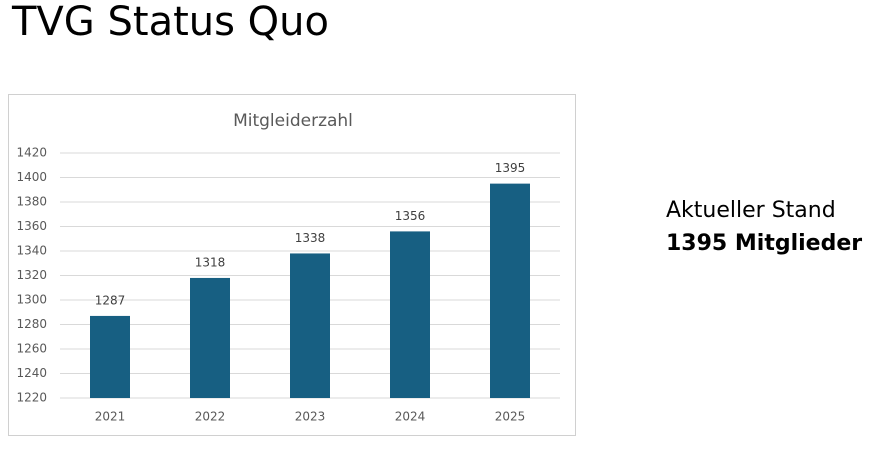  Describe the element at coordinates (110, 417) in the screenshot. I see `x-tick-label: 2021` at that location.